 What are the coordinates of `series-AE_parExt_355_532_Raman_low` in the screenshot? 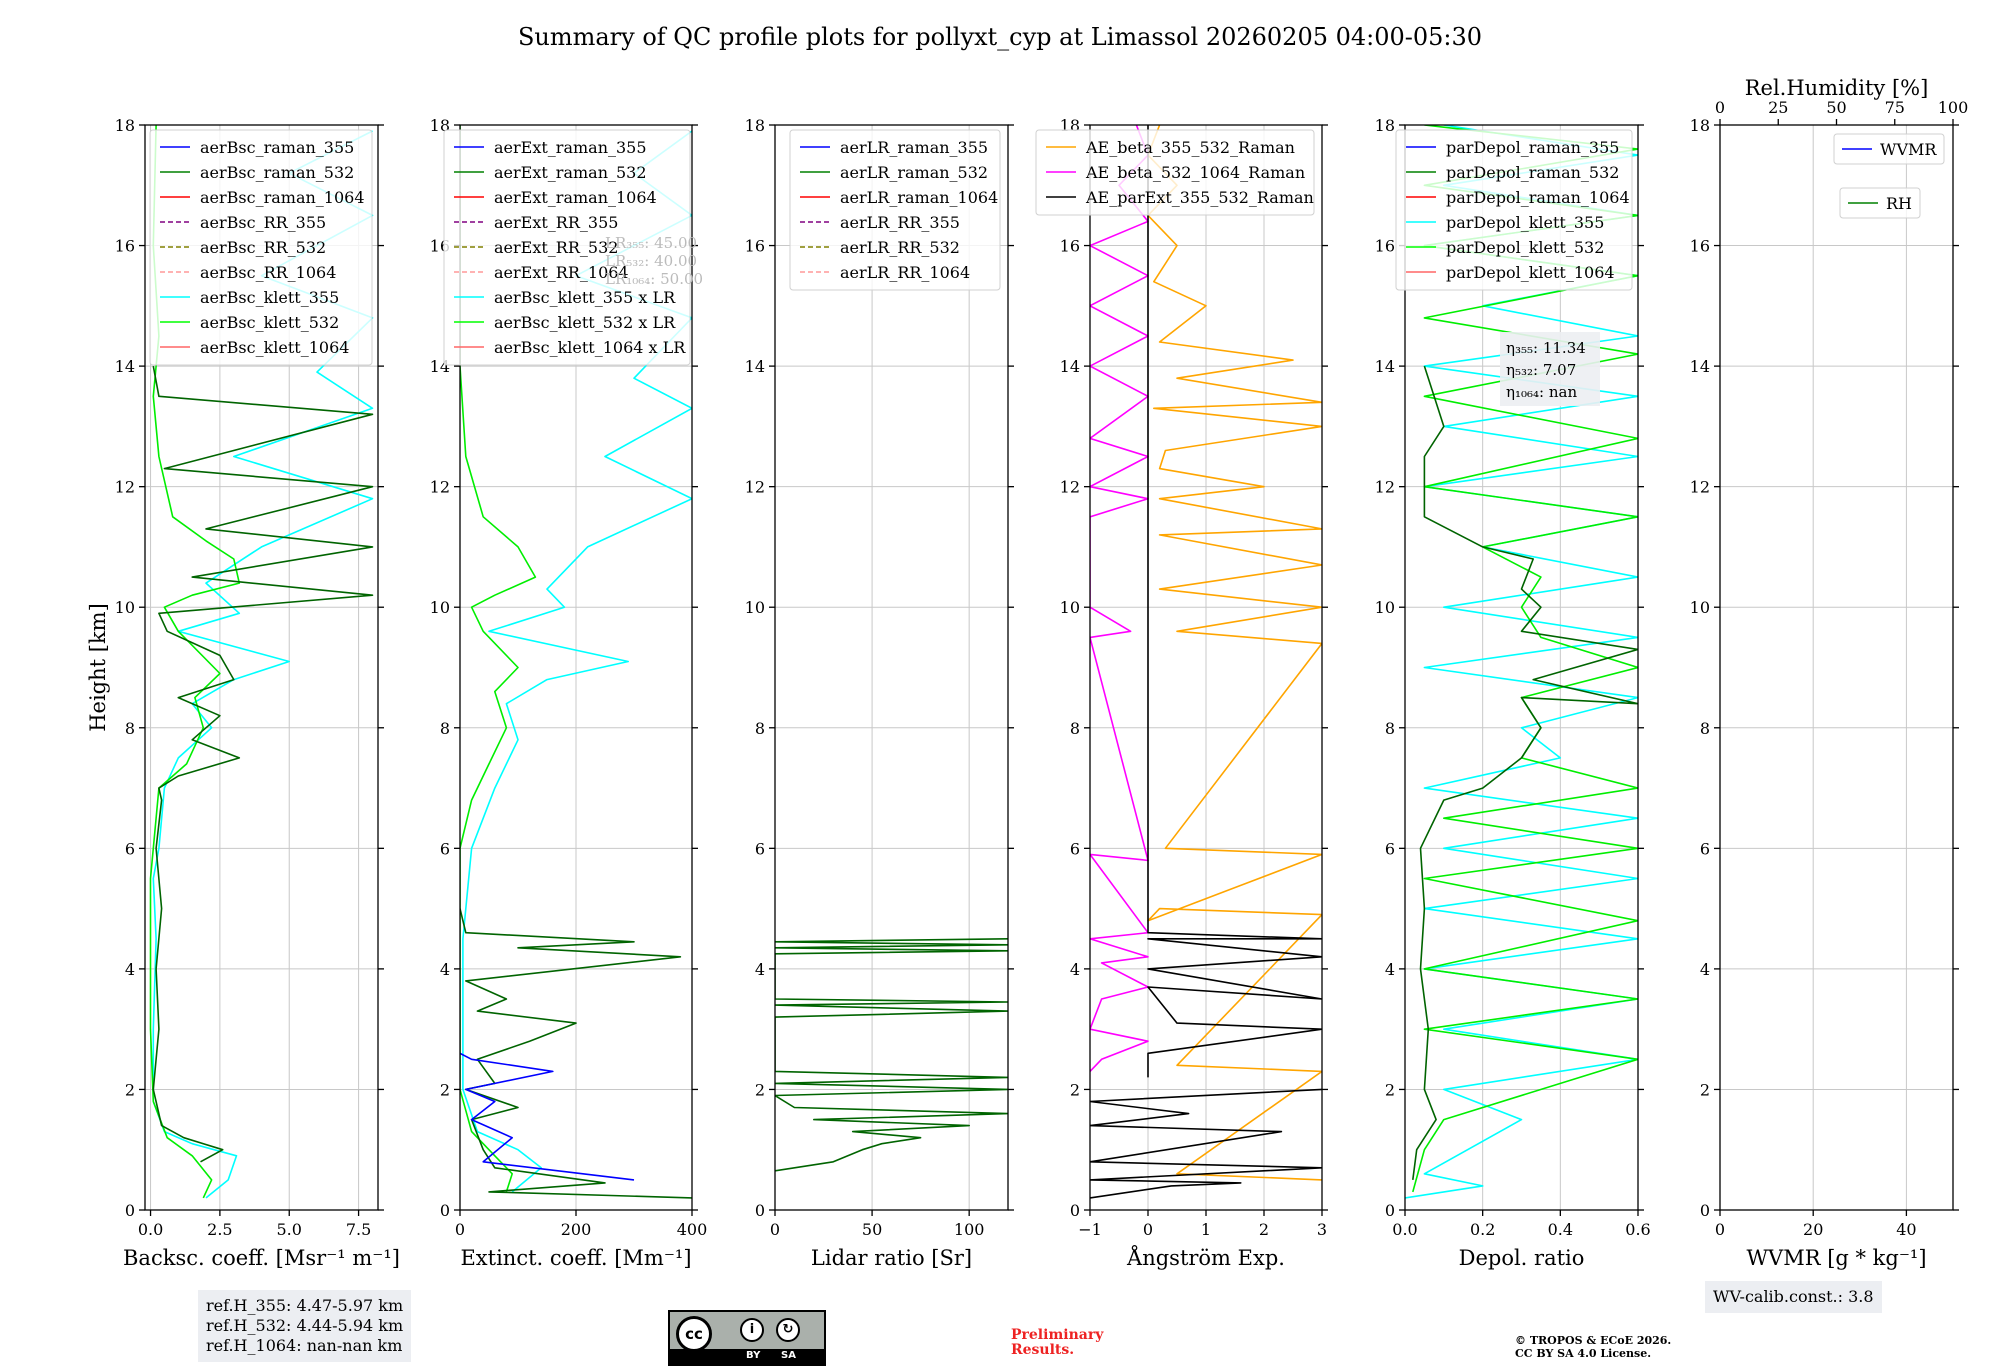 It's located at (1206, 1143).